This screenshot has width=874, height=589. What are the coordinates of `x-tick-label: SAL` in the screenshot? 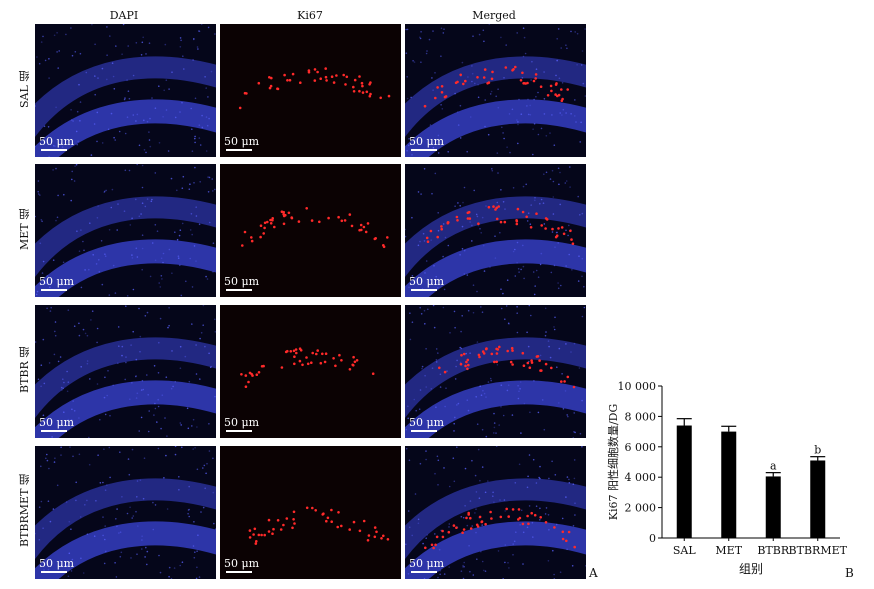 It's located at (684, 550).